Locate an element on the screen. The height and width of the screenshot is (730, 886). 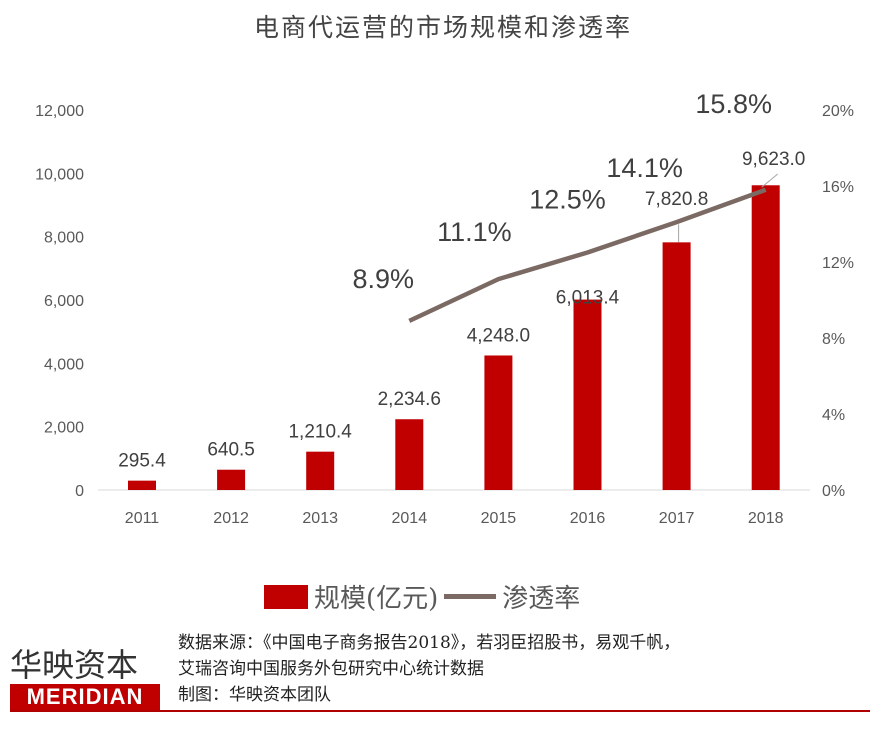
chart-title: 电商代运营的市场规模和渗透率 is located at coordinates (442, 27).